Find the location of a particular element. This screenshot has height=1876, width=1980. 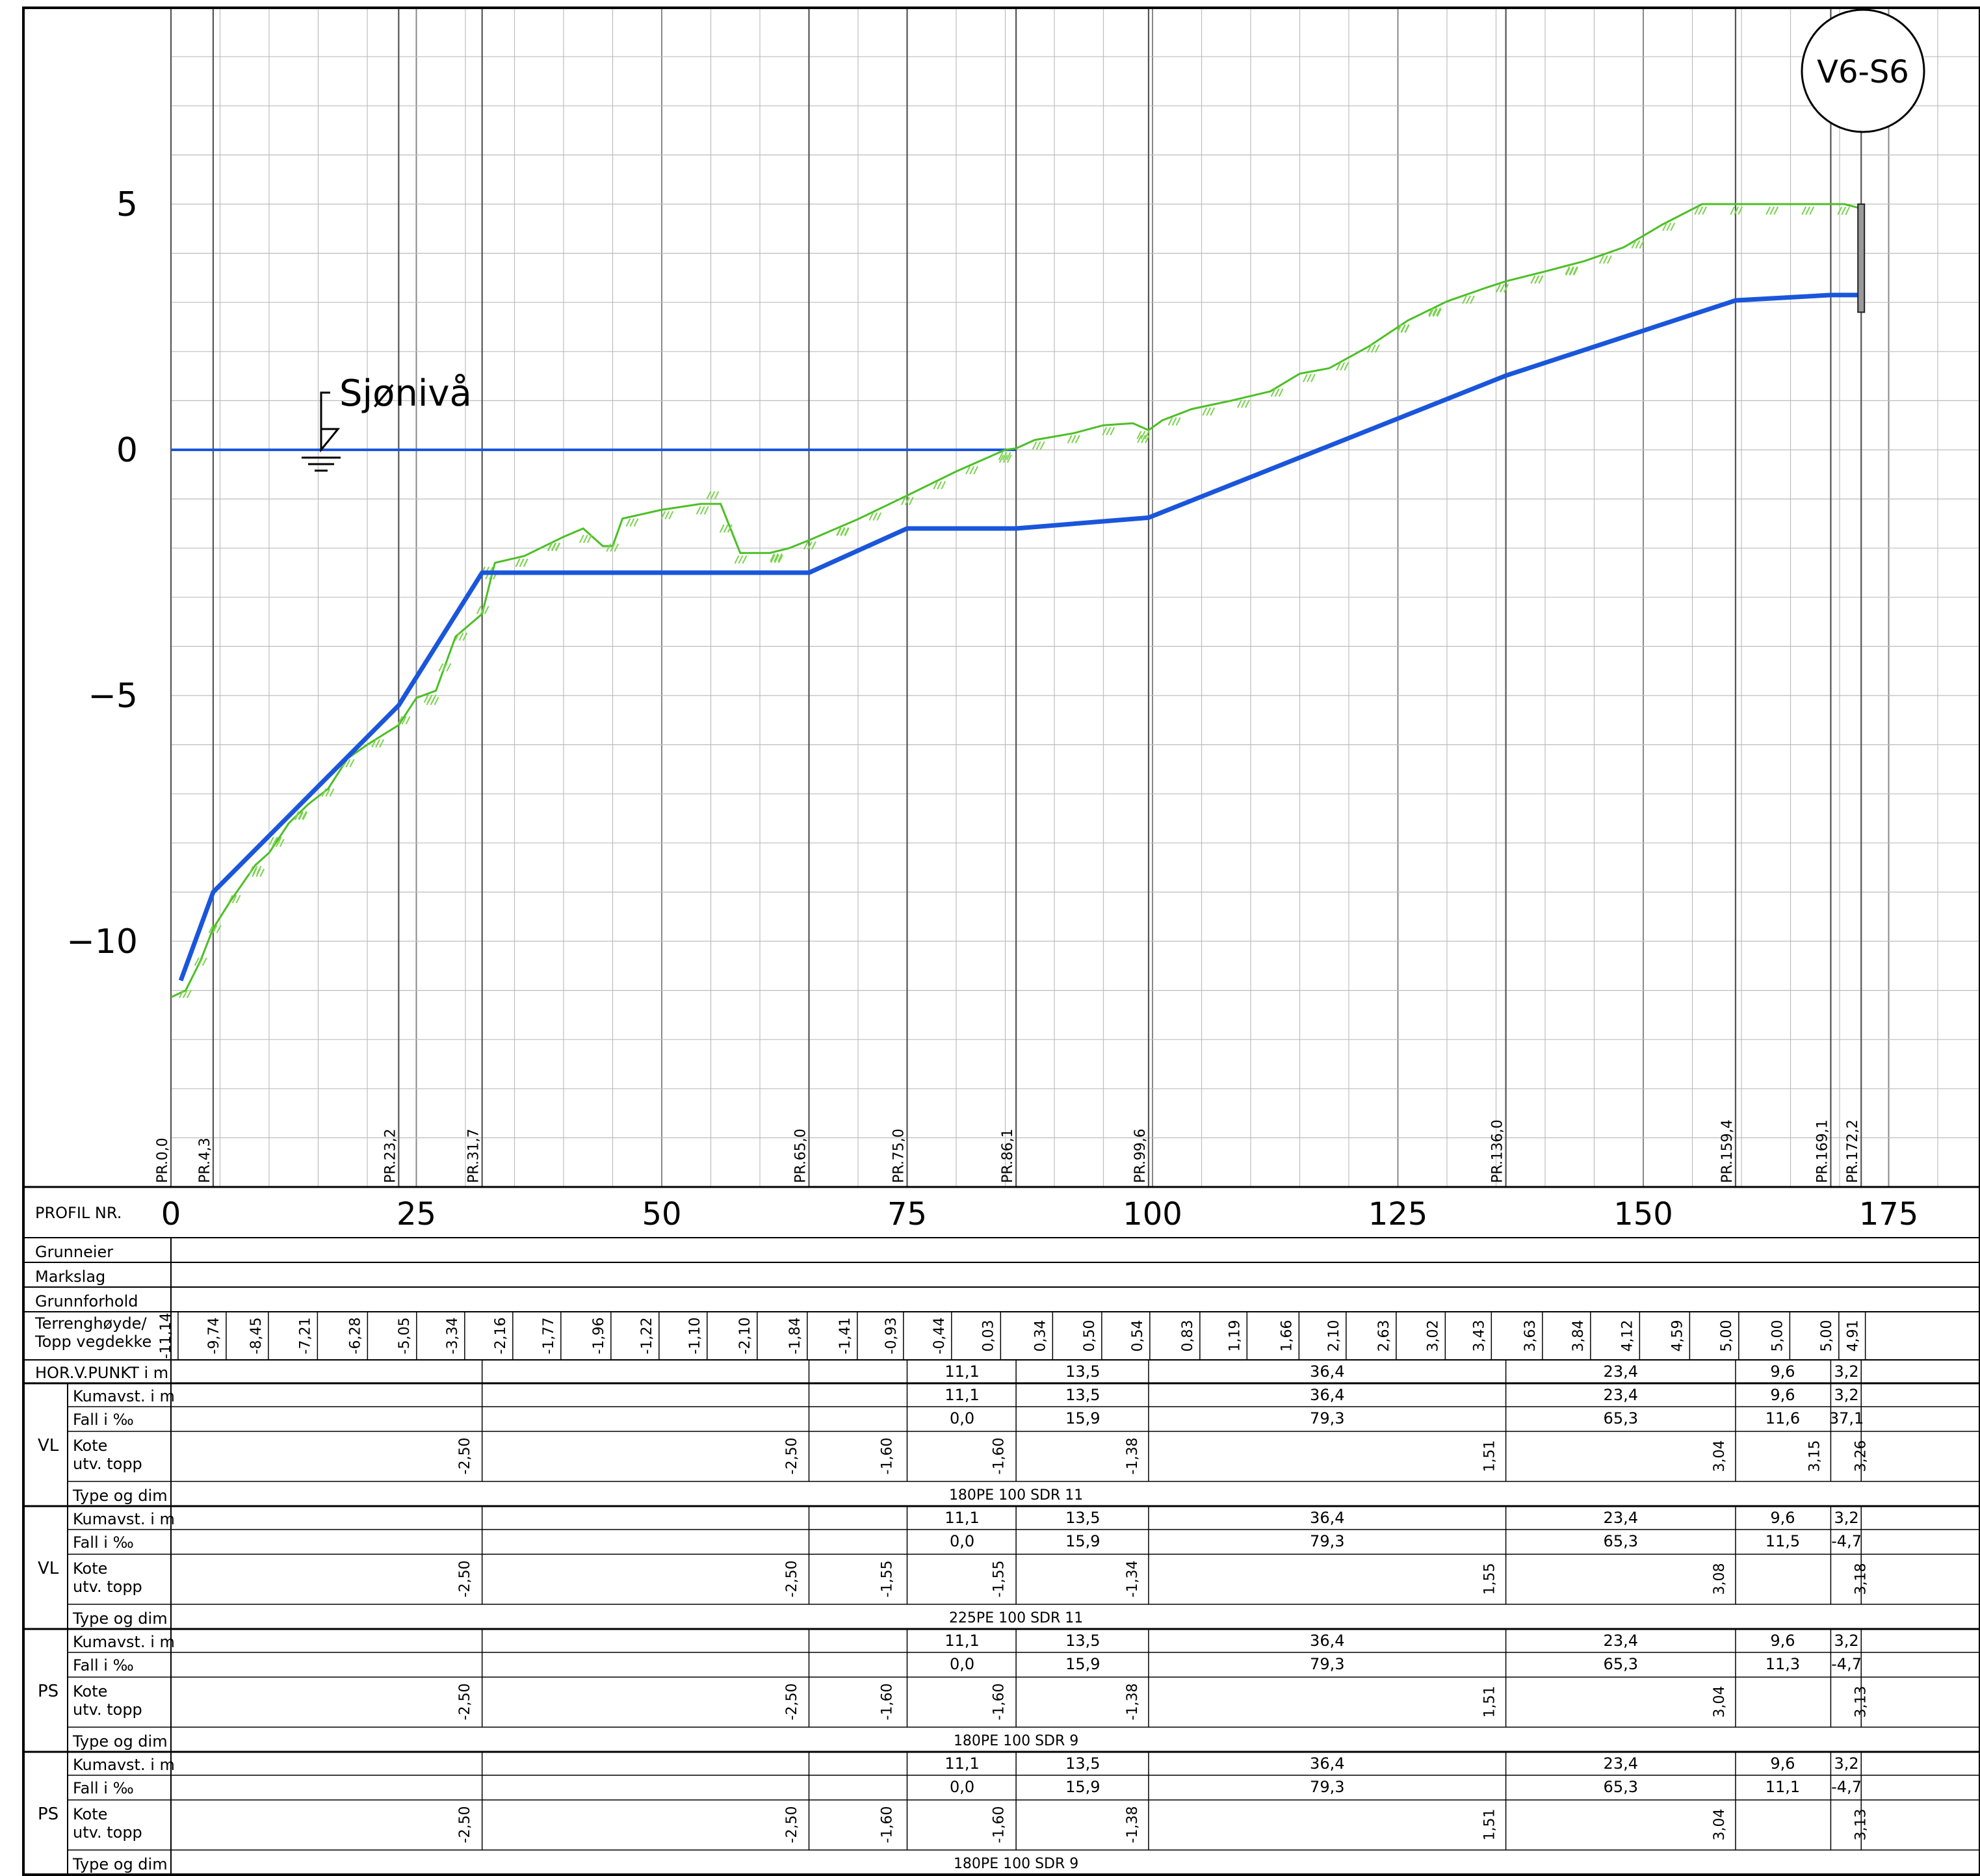

fall-value: 0,0 is located at coordinates (962, 1418).